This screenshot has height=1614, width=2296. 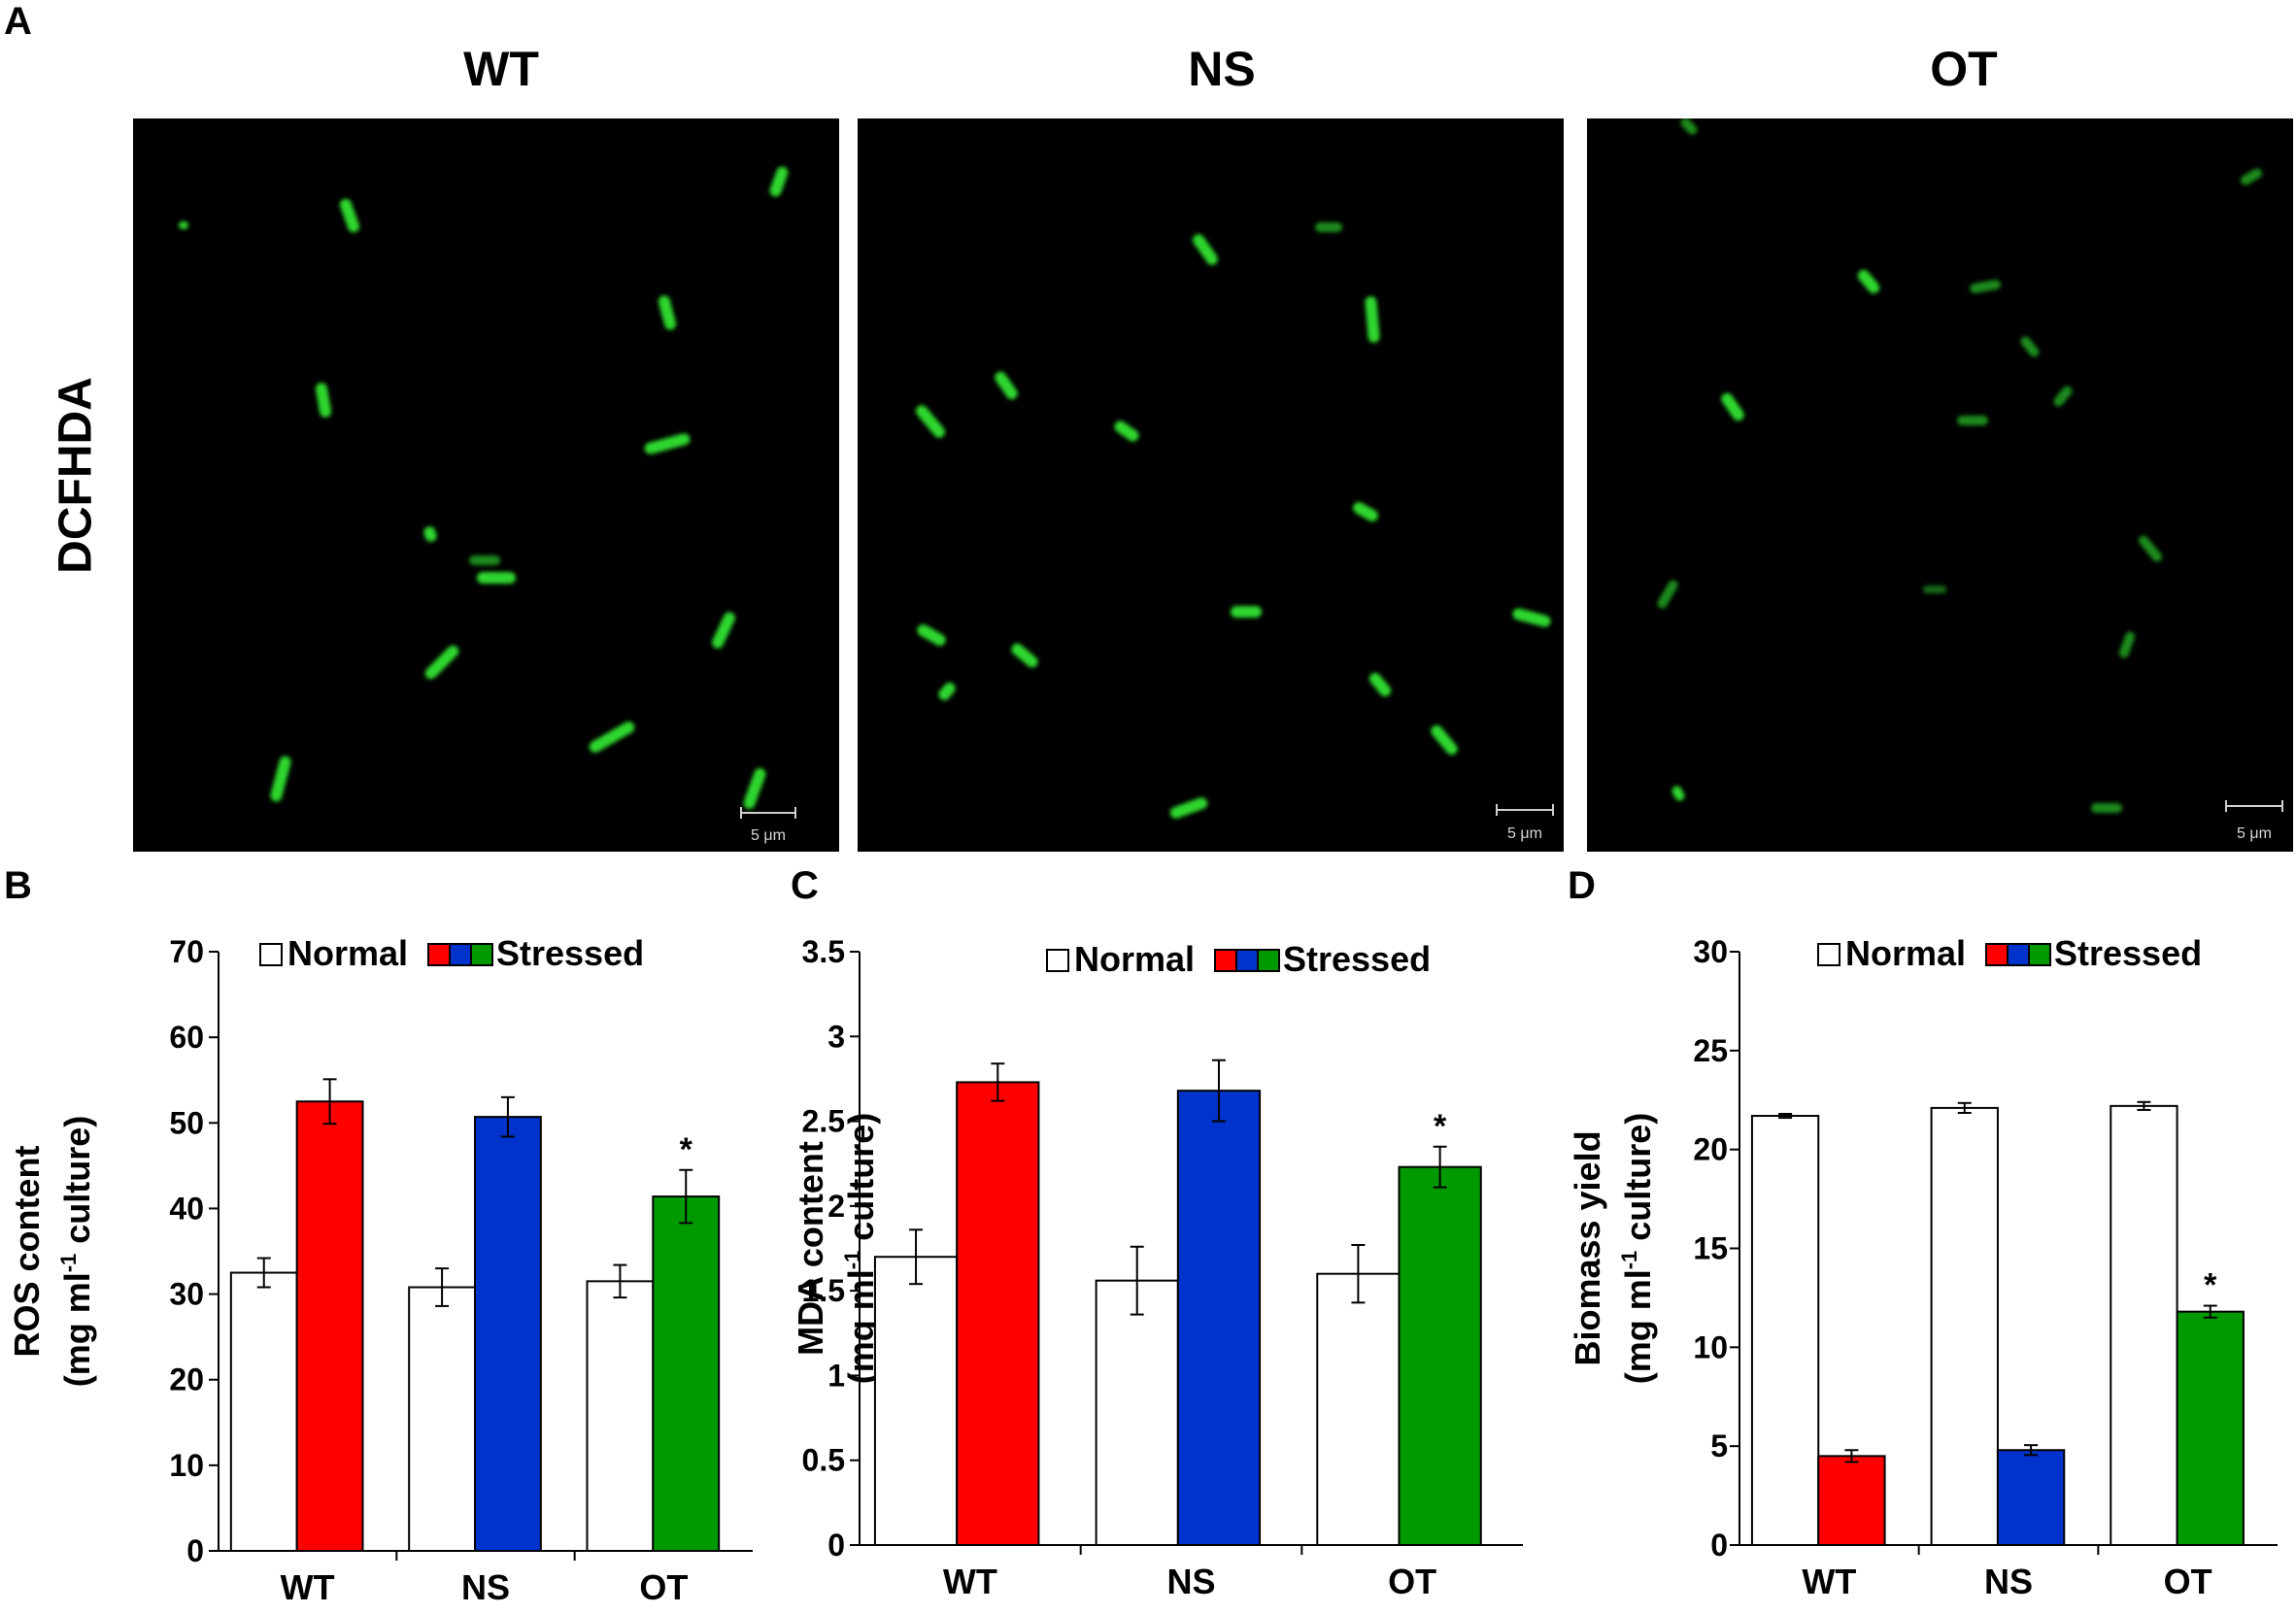 What do you see at coordinates (1638, 1327) in the screenshot?
I see `biomass-ylabel-prefix: (mg ml` at bounding box center [1638, 1327].